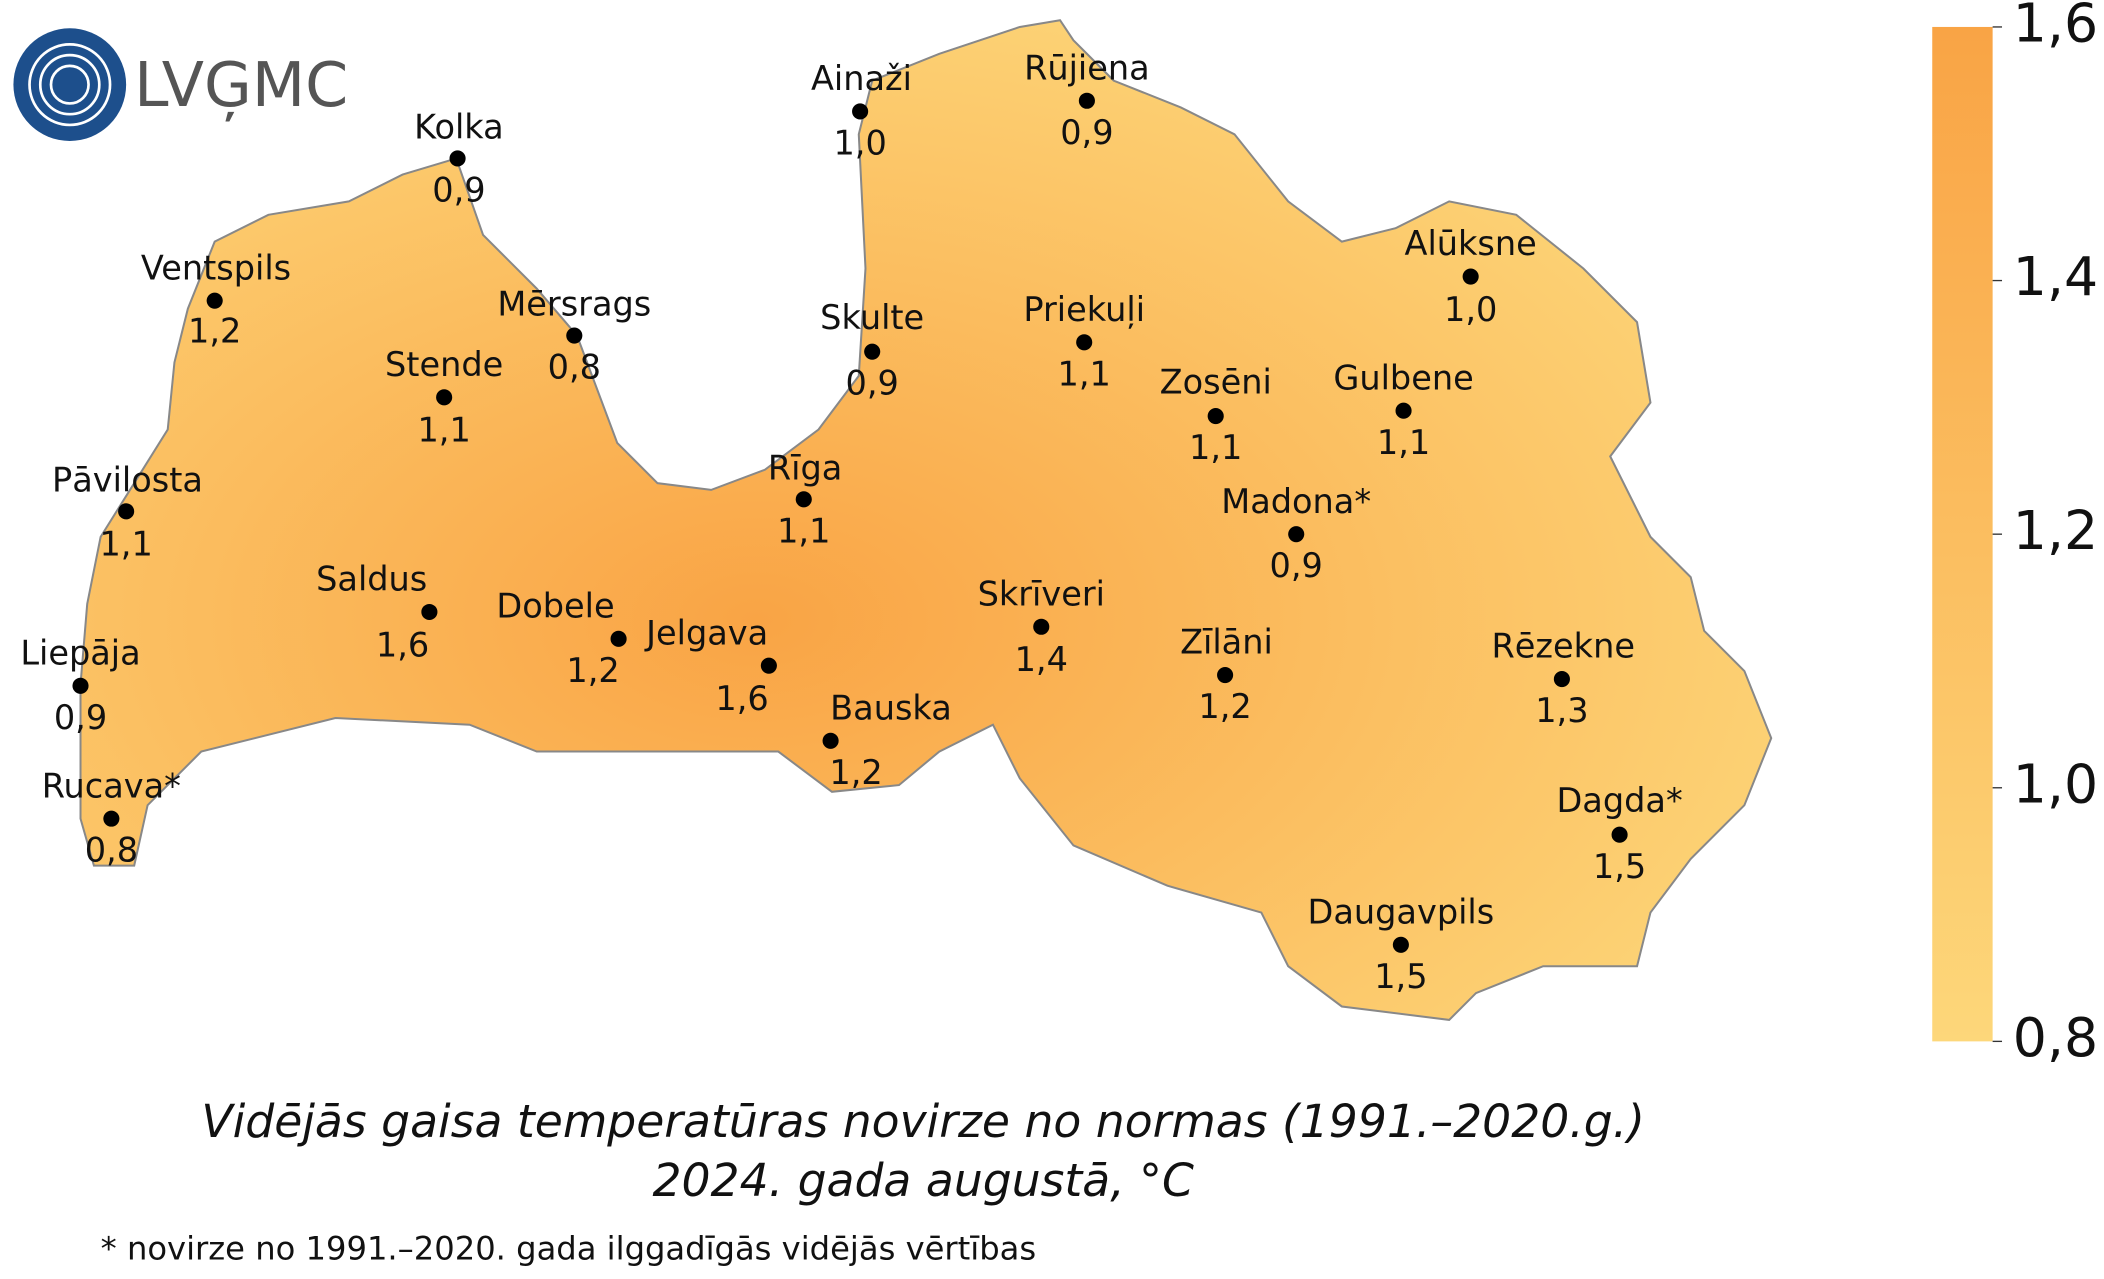 This screenshot has width=2104, height=1279. What do you see at coordinates (1561, 710) in the screenshot?
I see `station-value: 1,3` at bounding box center [1561, 710].